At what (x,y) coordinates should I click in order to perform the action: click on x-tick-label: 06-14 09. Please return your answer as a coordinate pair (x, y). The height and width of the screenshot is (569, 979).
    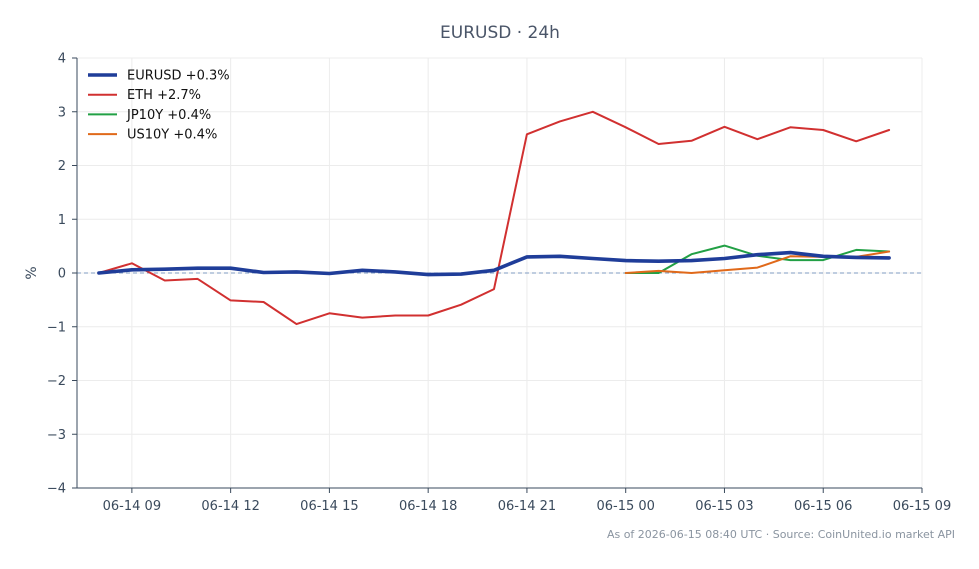
    Looking at the image, I should click on (132, 506).